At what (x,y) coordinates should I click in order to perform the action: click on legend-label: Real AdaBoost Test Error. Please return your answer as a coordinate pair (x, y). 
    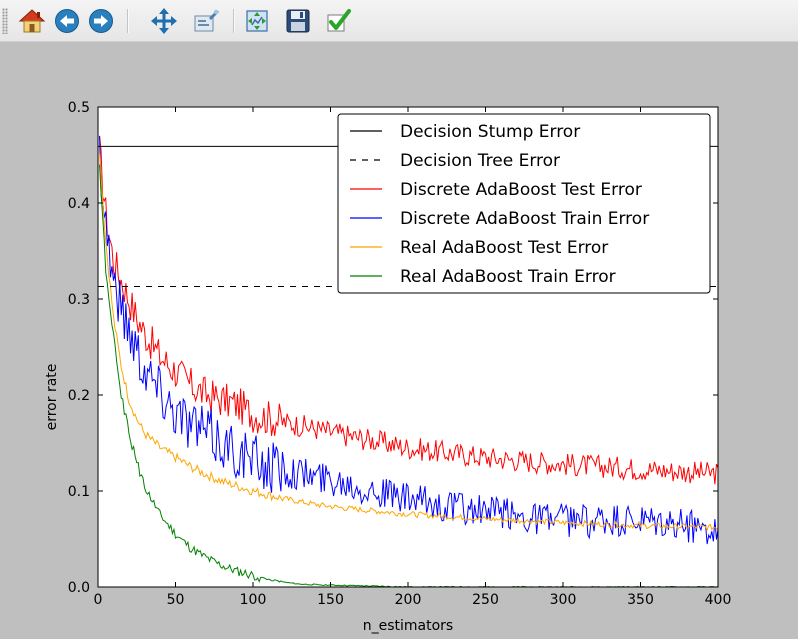
    Looking at the image, I should click on (504, 248).